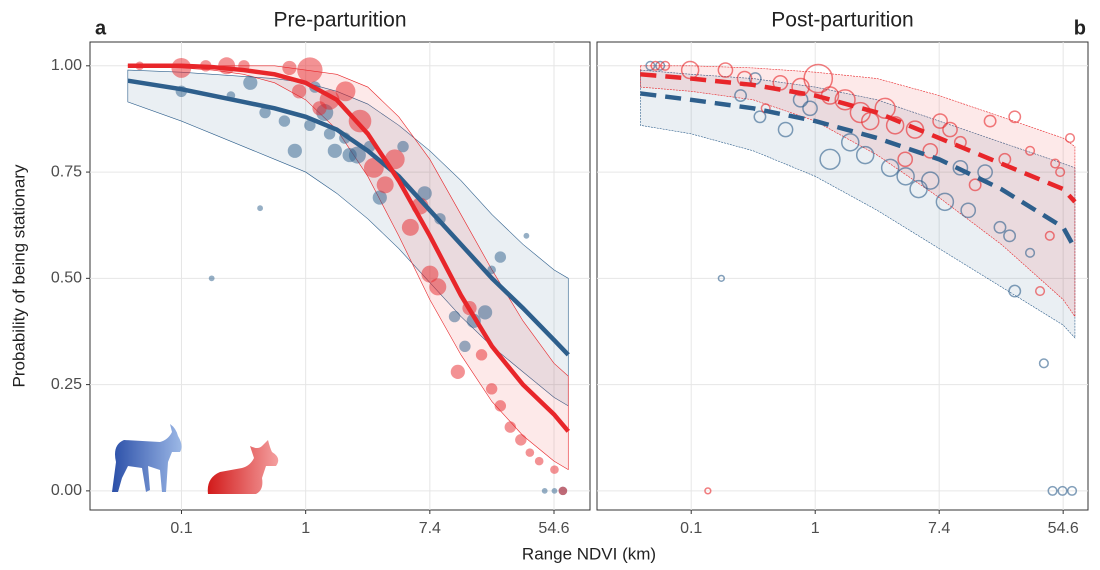  Describe the element at coordinates (18, 276) in the screenshot. I see `y-axis-label: Probability of being stationary` at that location.